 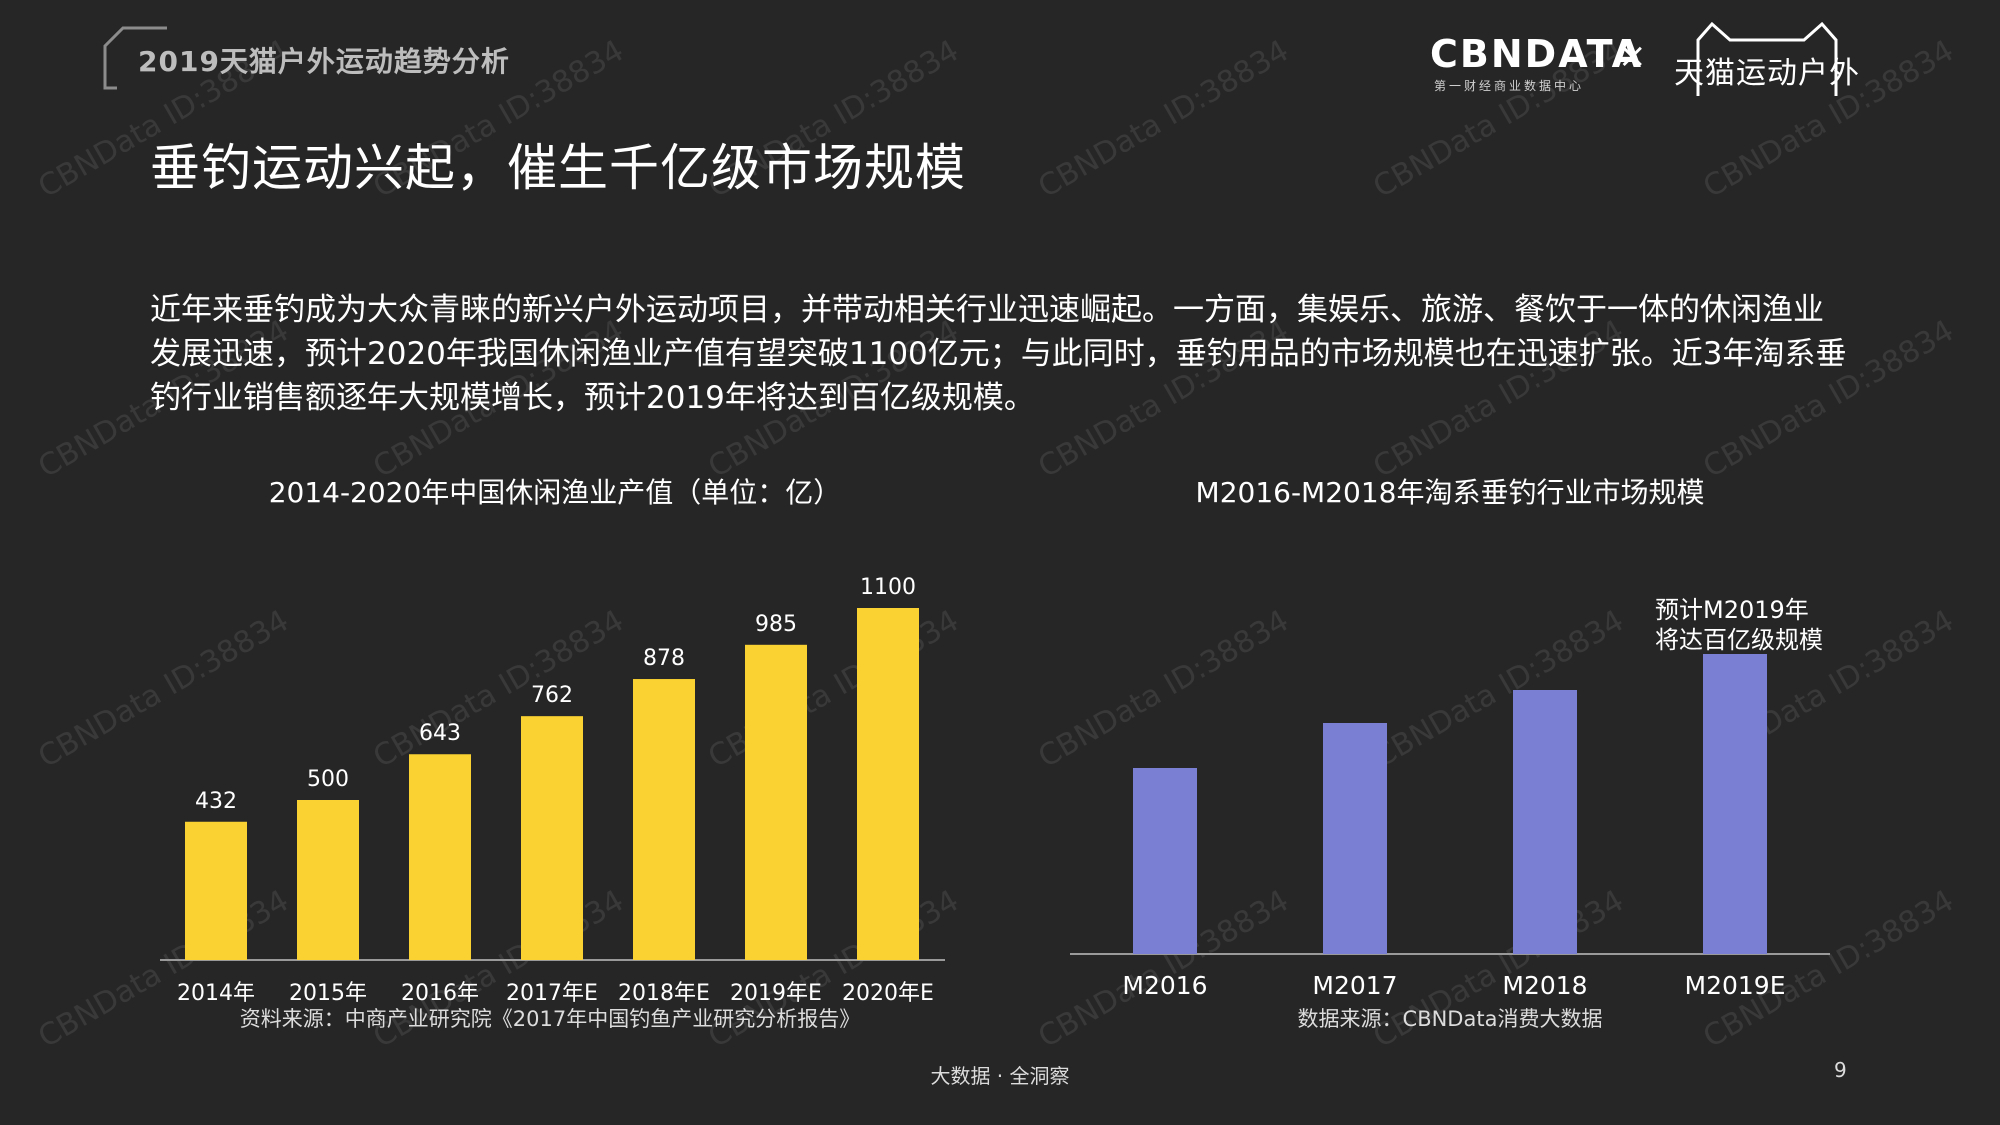 I want to click on tmall-cat-outline-icon, so click(x=1767, y=58).